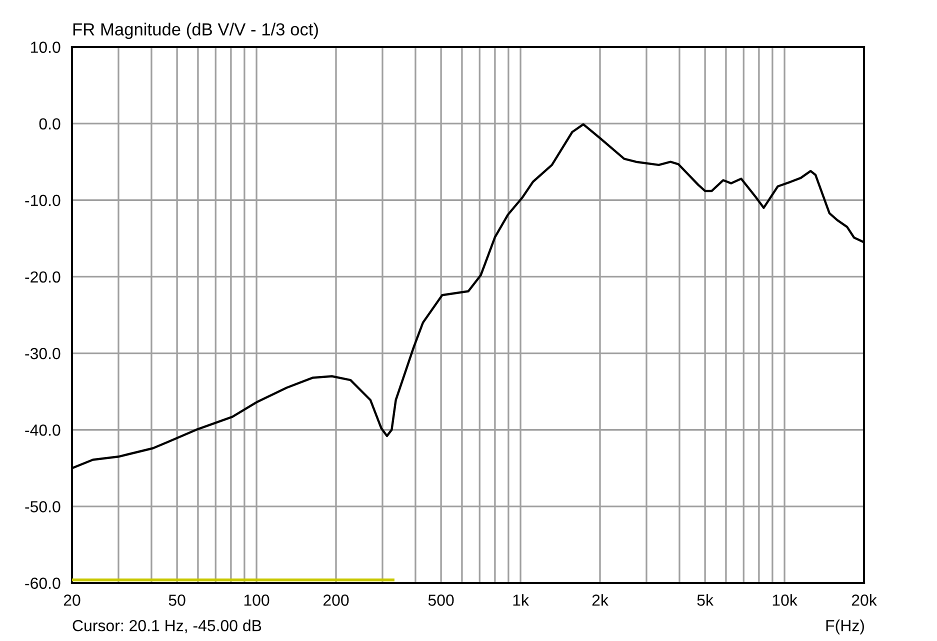  Describe the element at coordinates (42, 277) in the screenshot. I see `y-tick-label: -20.0` at that location.